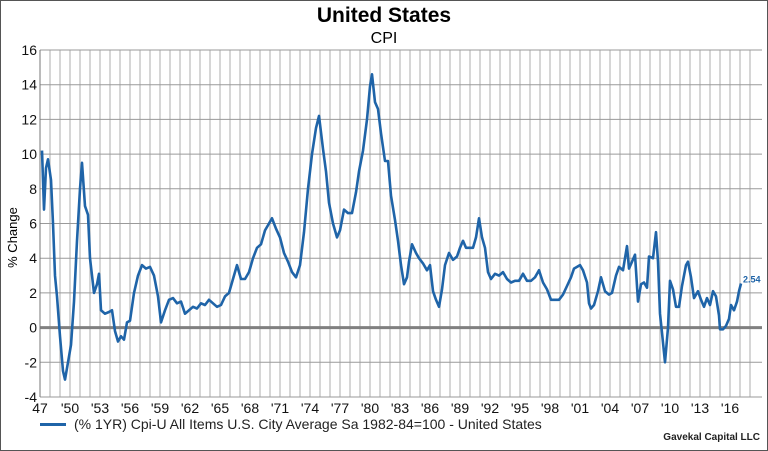  I want to click on y-tick-label: 2, so click(33, 293).